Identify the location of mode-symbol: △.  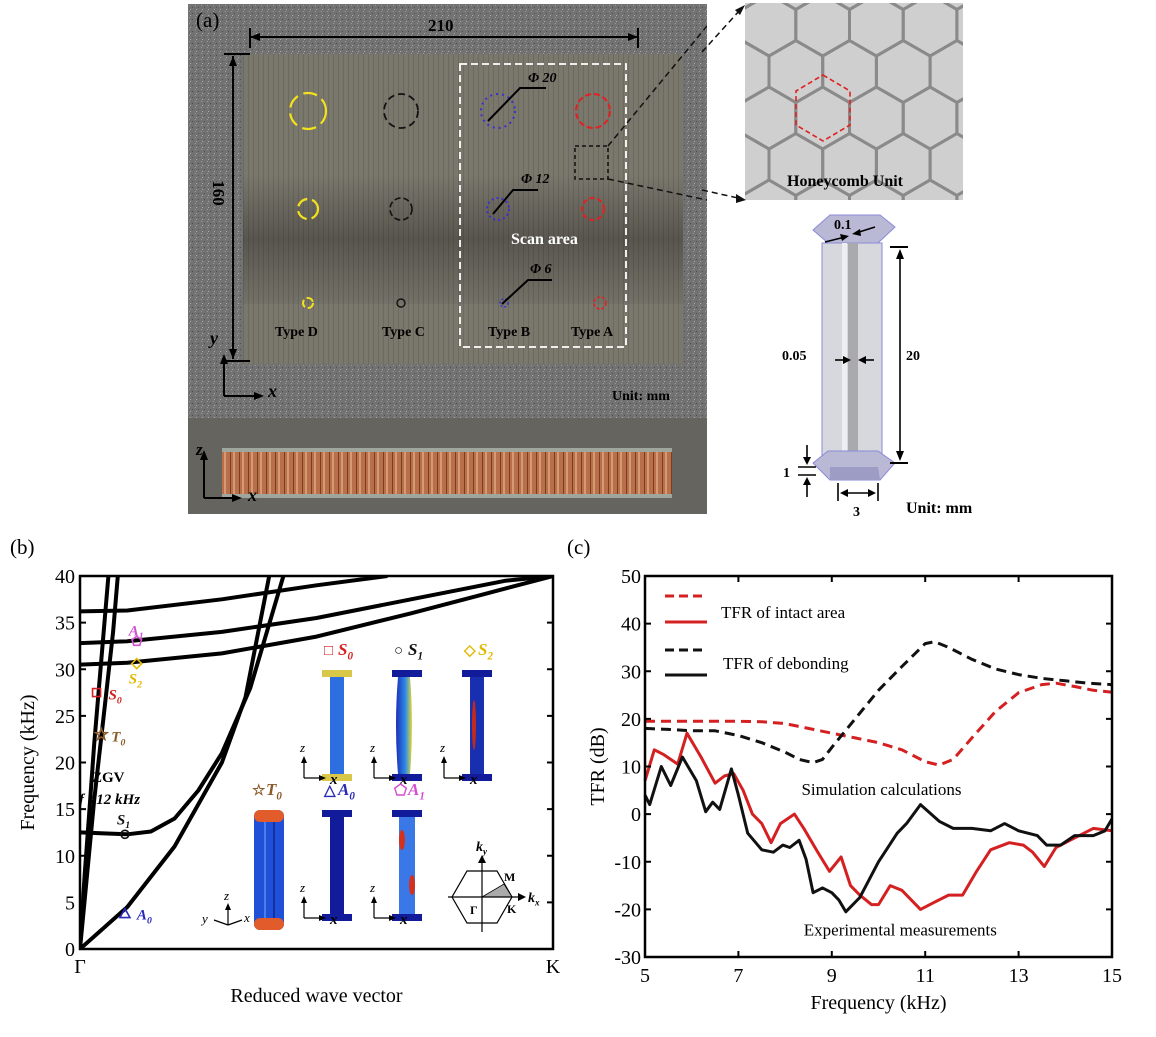
(329, 791).